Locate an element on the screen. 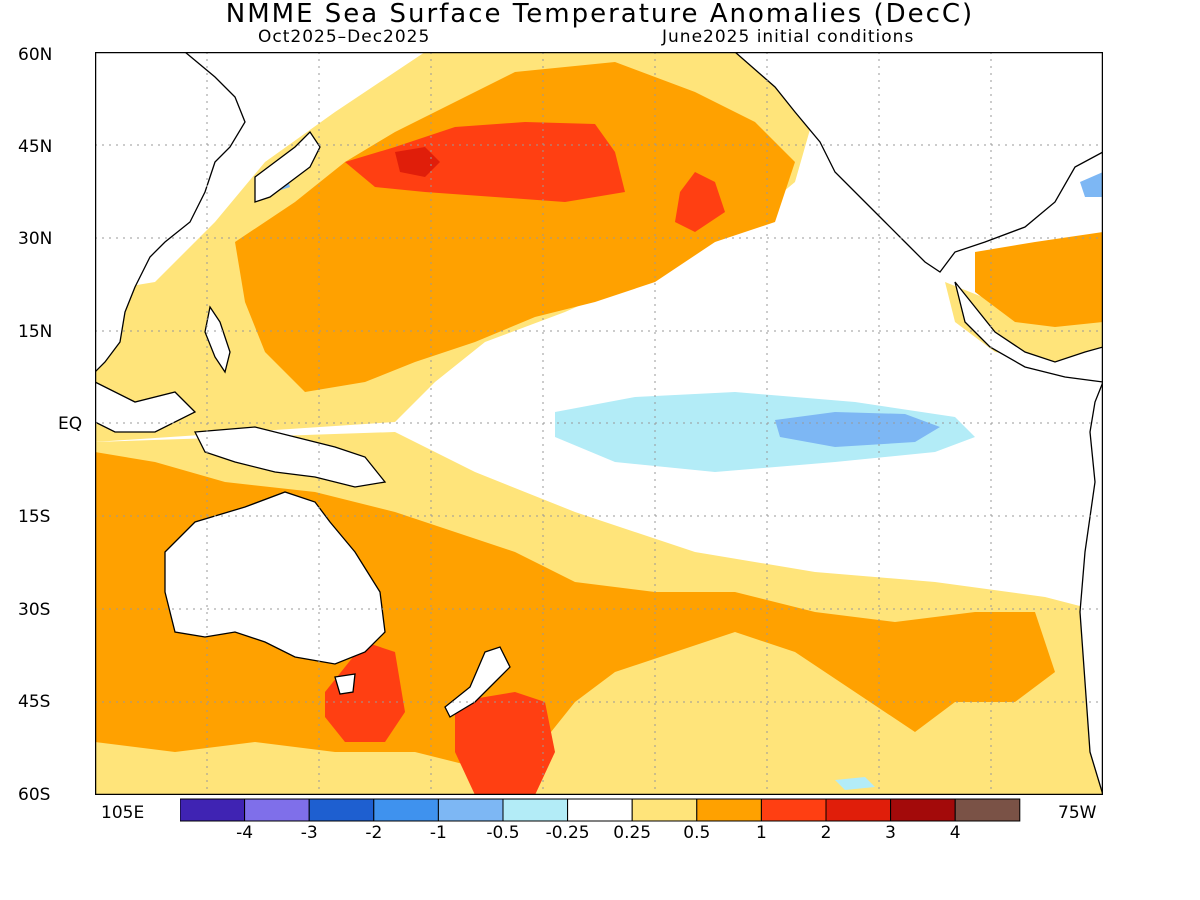 This screenshot has width=1200, height=900. lon-label-west: 105E is located at coordinates (123, 813).